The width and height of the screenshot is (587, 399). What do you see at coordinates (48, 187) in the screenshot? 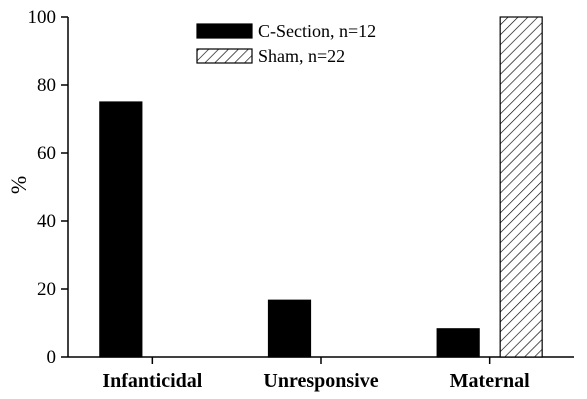
I see `y-axis: 0 20 40 60 80 100` at bounding box center [48, 187].